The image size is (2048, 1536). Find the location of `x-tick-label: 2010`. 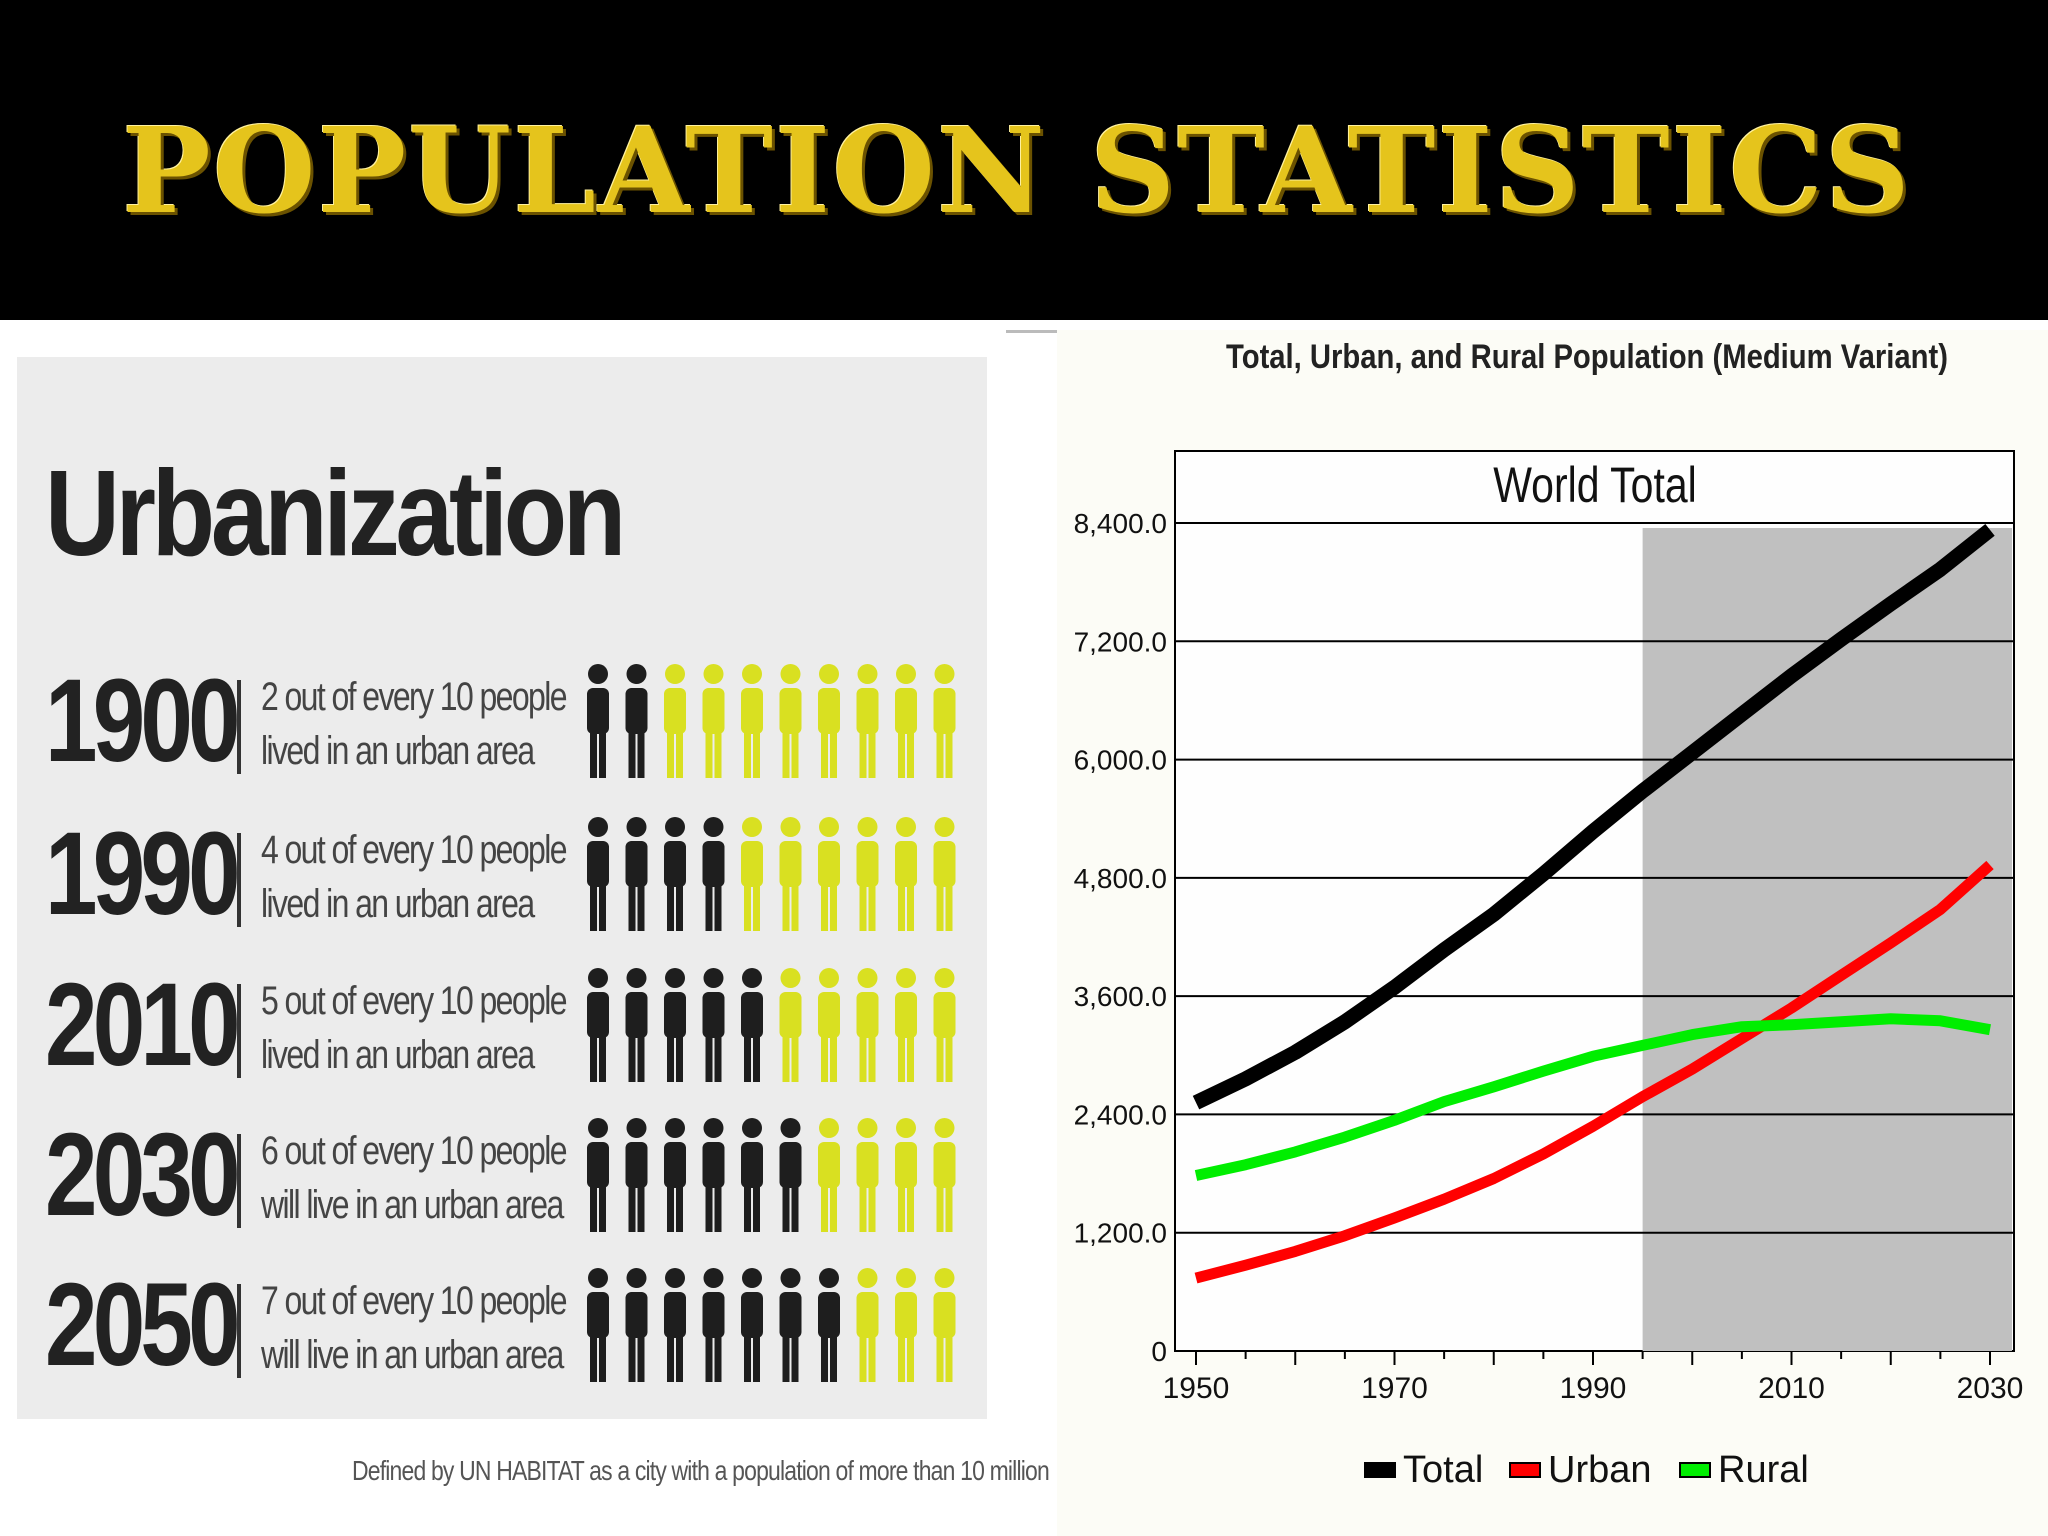

x-tick-label: 2010 is located at coordinates (1791, 1388).